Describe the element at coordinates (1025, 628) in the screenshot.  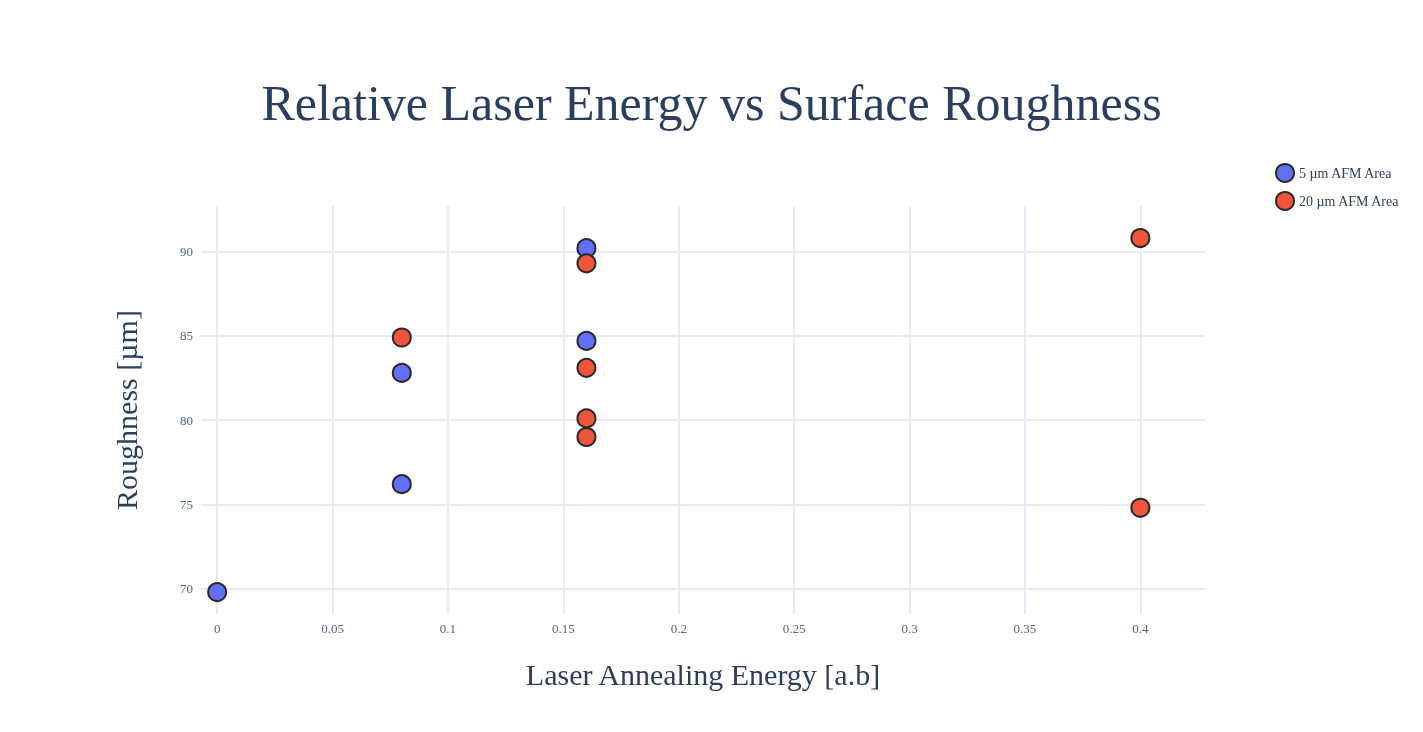
I see `x-tick-label: 0.35` at that location.